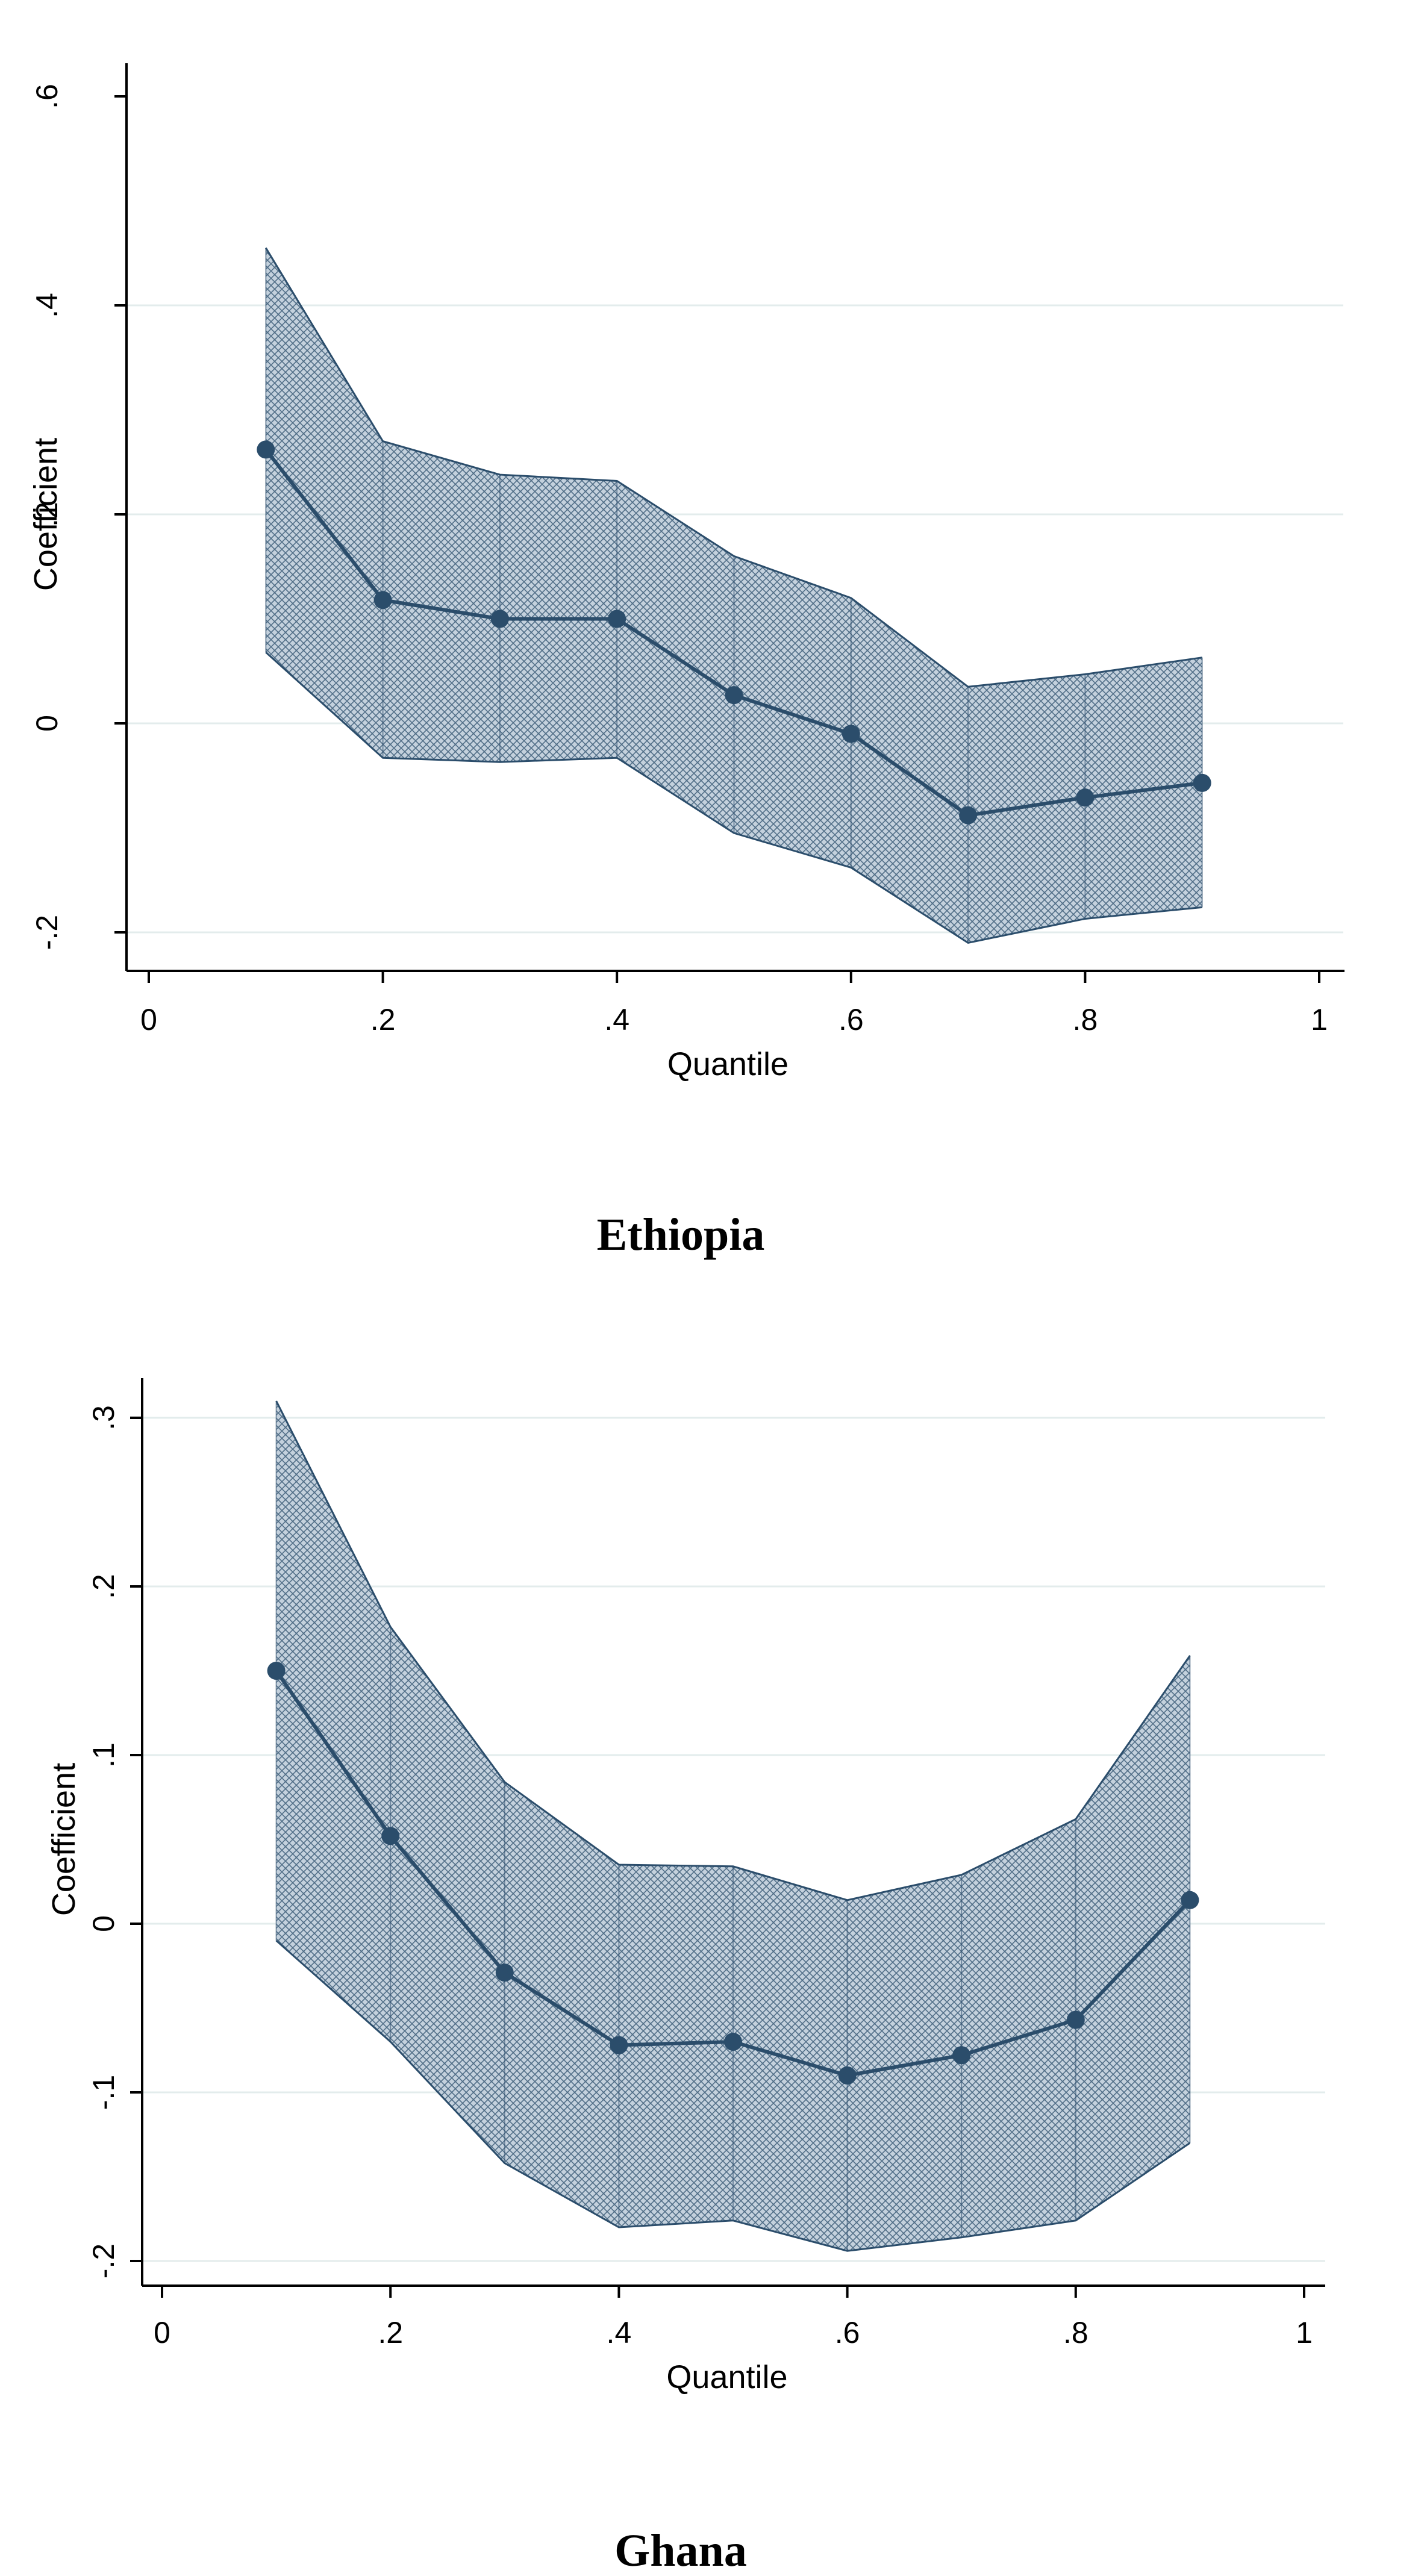  Describe the element at coordinates (47, 305) in the screenshot. I see `y-tick-label: .4` at that location.